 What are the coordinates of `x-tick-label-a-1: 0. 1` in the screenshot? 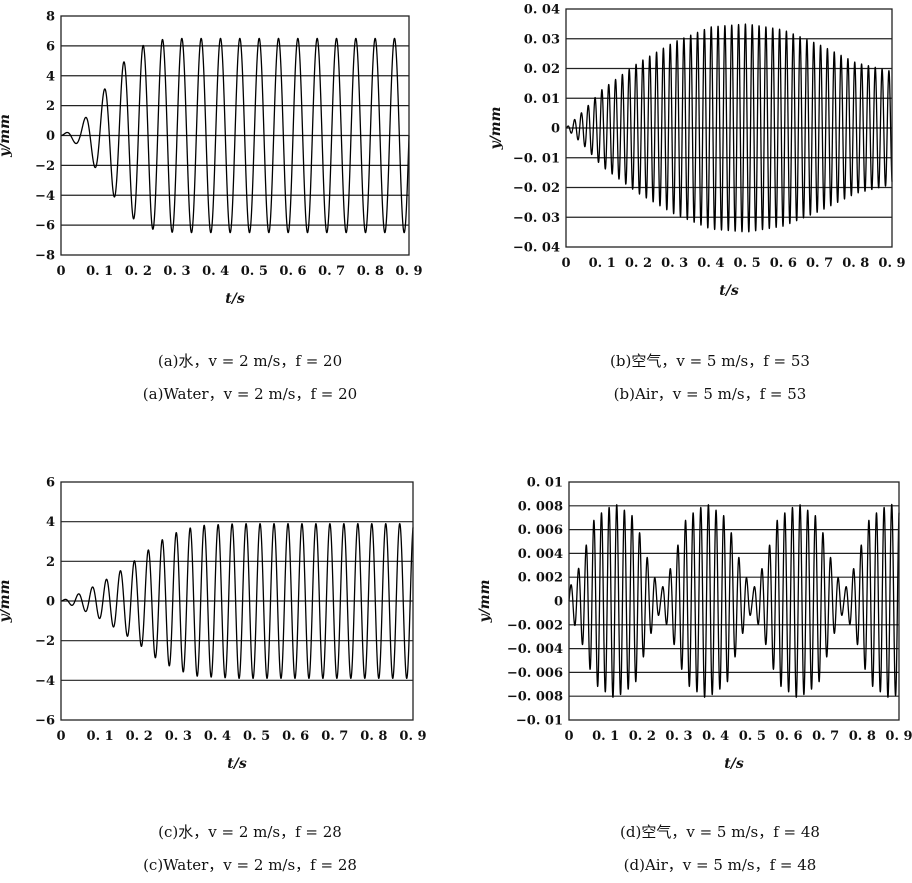 It's located at (99, 271).